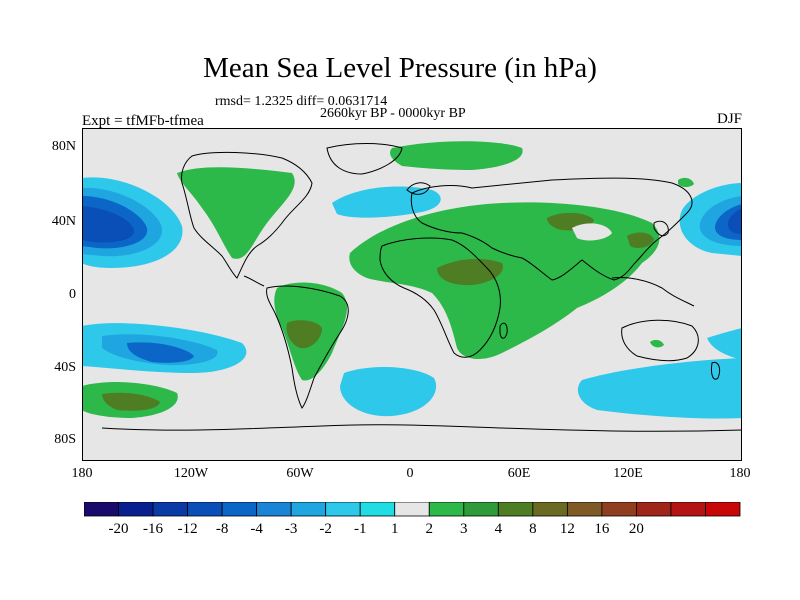 Image resolution: width=800 pixels, height=600 pixels. Describe the element at coordinates (143, 121) in the screenshot. I see `experiment-label: Expt = tfMFb-tfmea` at that location.